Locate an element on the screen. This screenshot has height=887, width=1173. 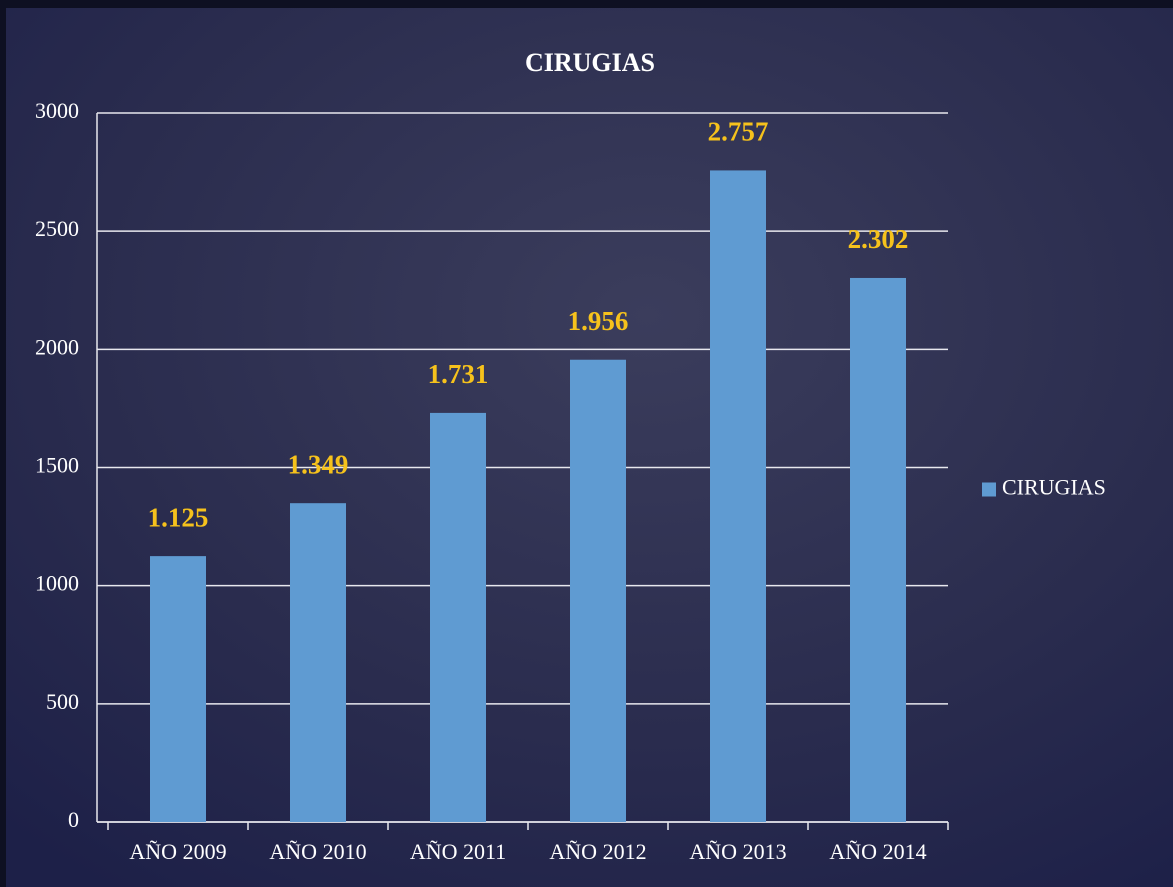
x-tick-label: AÑO 2012 is located at coordinates (597, 851).